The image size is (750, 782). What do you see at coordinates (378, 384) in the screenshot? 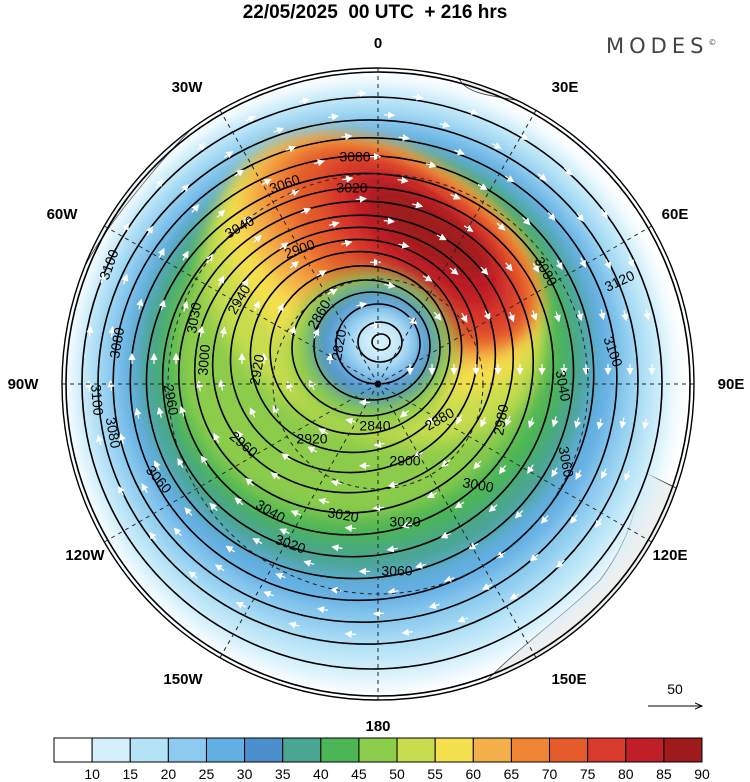
I see `pole-marker` at bounding box center [378, 384].